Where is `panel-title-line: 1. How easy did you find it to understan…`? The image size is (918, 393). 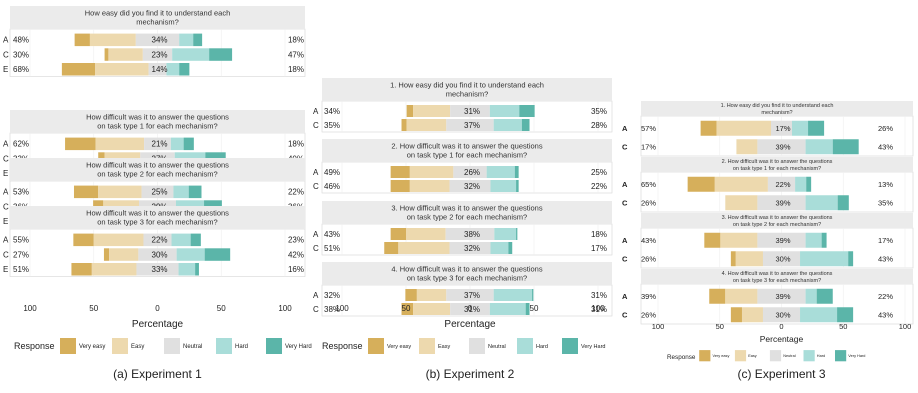
panel-title-line: 1. How easy did you find it to understan… is located at coordinates (777, 106).